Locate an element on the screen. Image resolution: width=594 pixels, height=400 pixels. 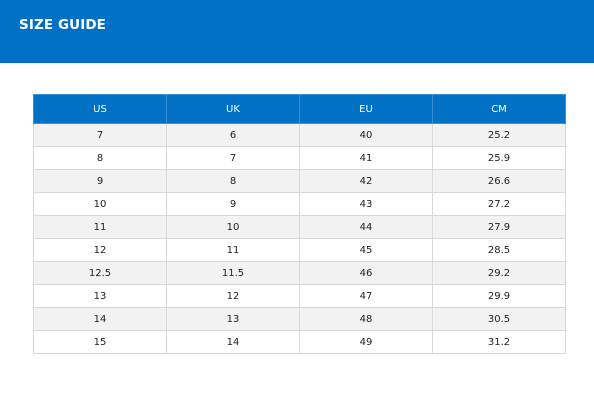
cell-uk: 6 is located at coordinates (233, 135).